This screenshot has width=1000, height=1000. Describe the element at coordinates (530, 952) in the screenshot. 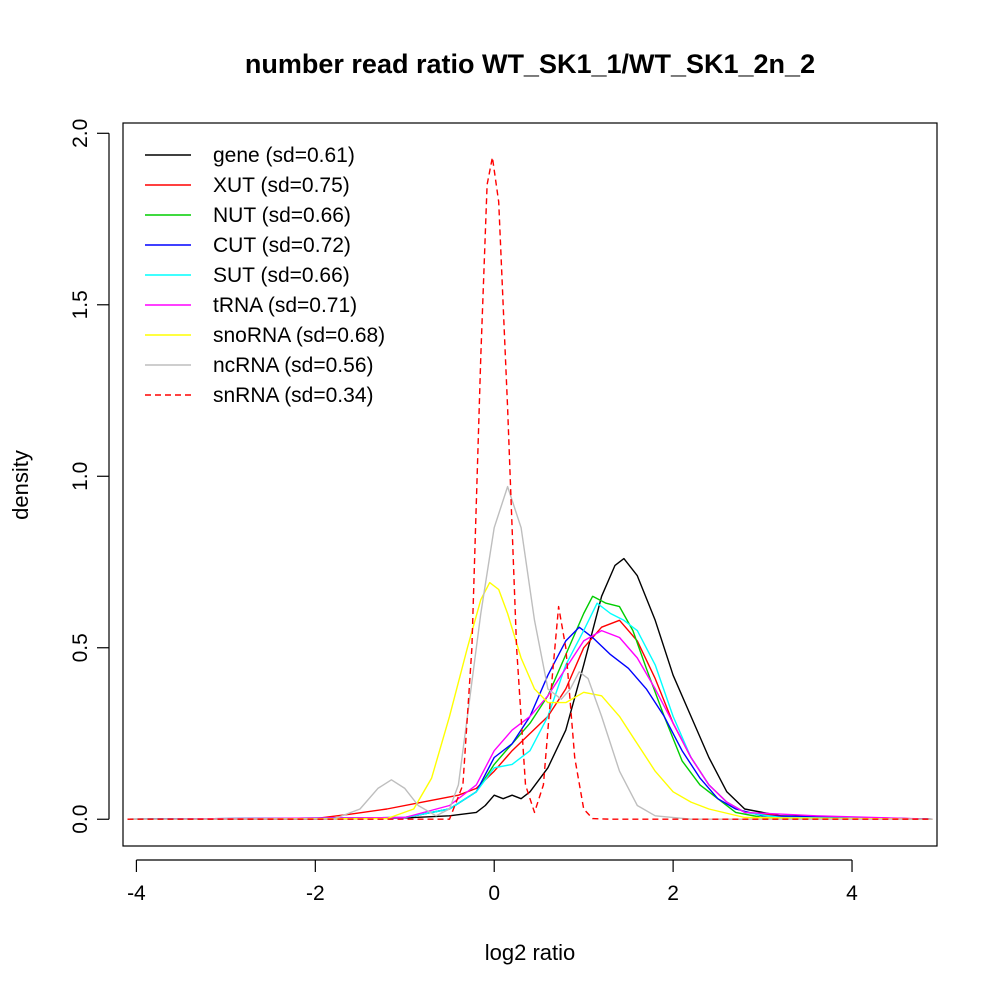

I see `x-axis-label: log2 ratio` at that location.